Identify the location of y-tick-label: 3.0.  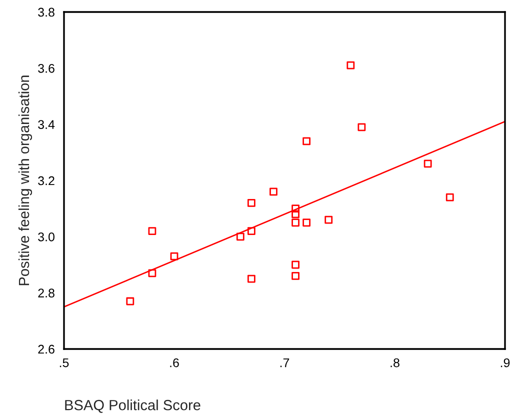
(46, 237).